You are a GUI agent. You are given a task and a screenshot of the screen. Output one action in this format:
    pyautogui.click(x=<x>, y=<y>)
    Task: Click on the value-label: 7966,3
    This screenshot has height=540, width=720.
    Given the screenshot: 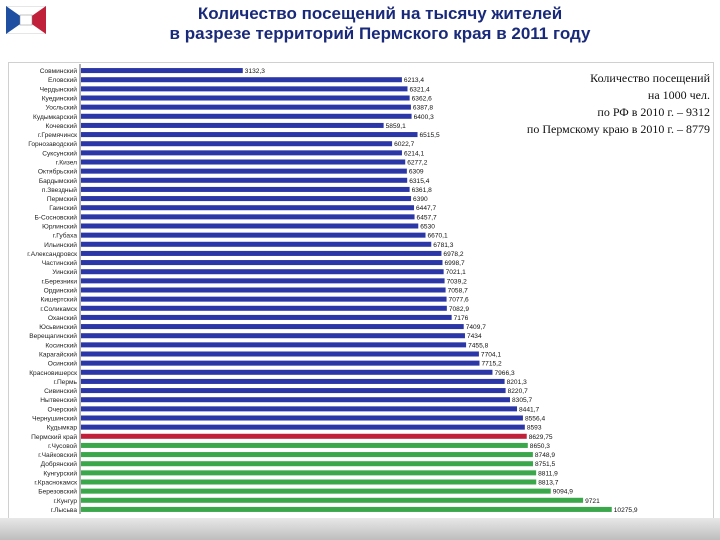 What is the action you would take?
    pyautogui.click(x=504, y=373)
    